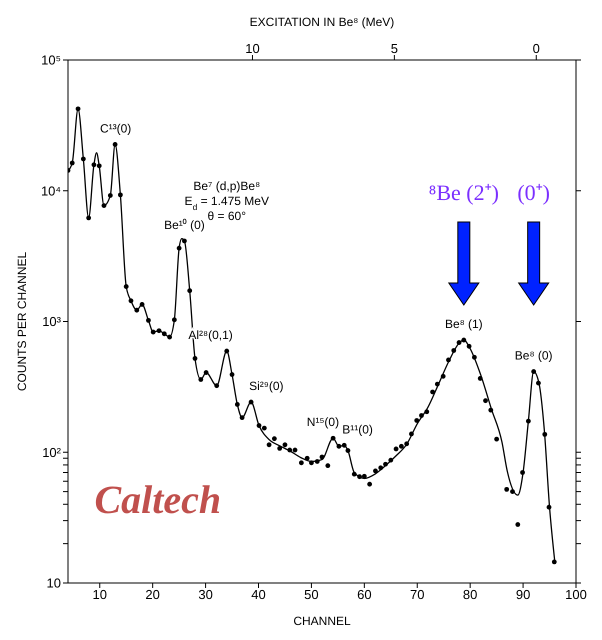  What do you see at coordinates (364, 594) in the screenshot?
I see `x-tick-label: 60` at bounding box center [364, 594].